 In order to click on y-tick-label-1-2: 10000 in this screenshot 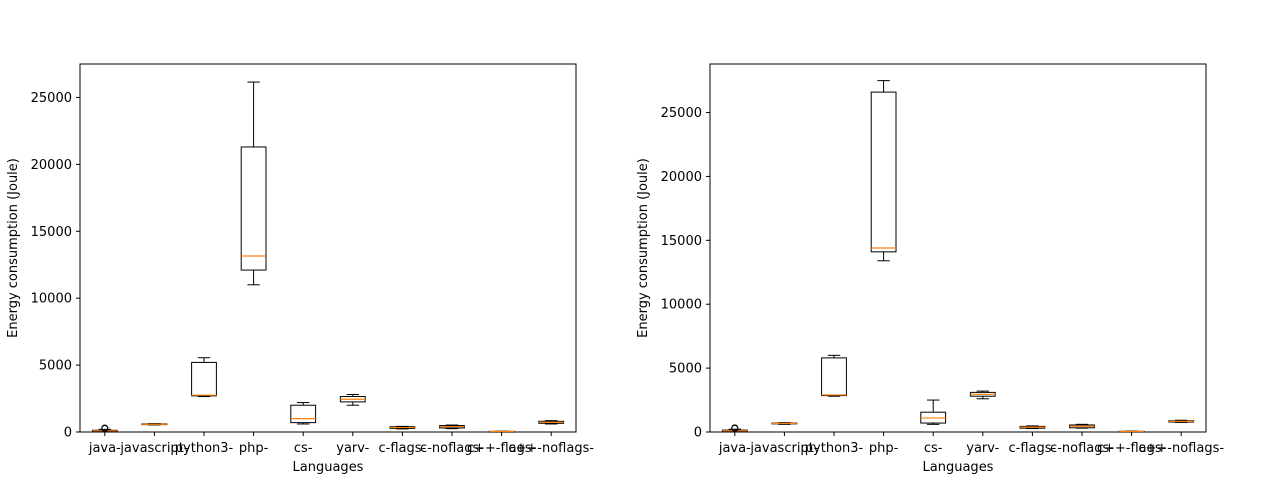, I will do `click(681, 305)`.